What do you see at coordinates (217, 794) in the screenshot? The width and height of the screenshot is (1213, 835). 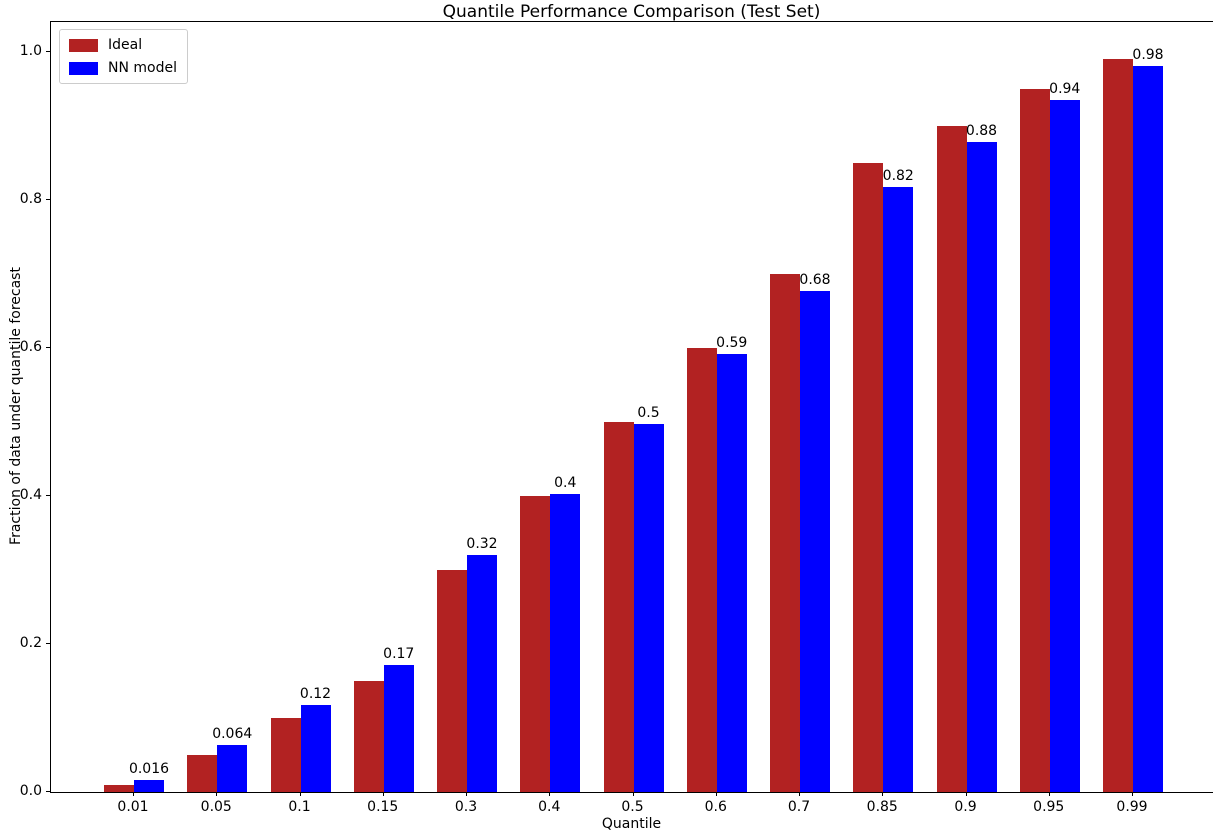 I see `x-tick-mark-0.05` at bounding box center [217, 794].